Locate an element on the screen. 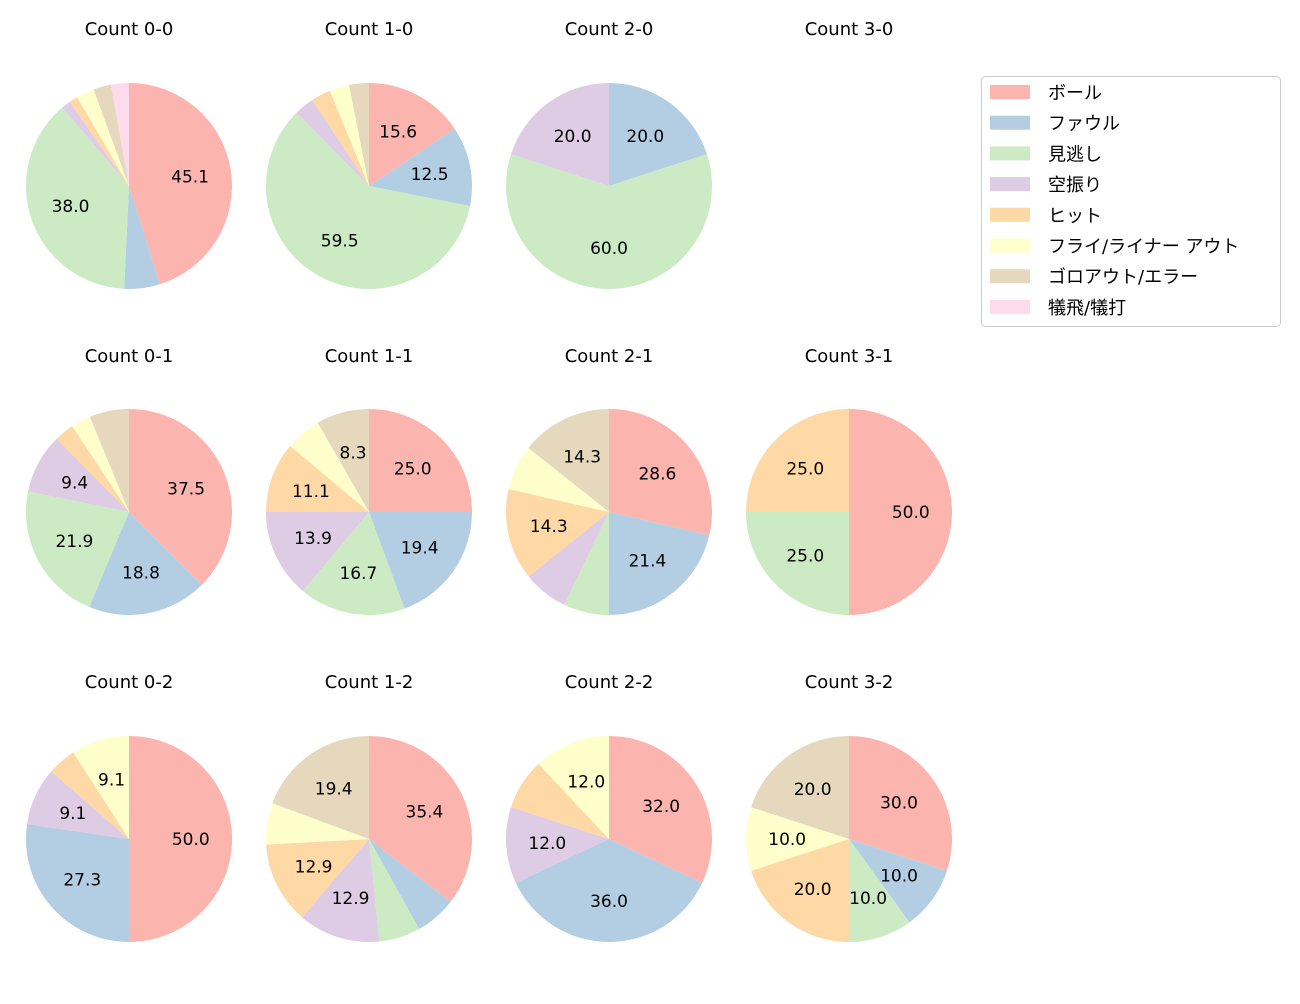 The width and height of the screenshot is (1300, 1004). chart-title: Count 3-0 is located at coordinates (849, 29).